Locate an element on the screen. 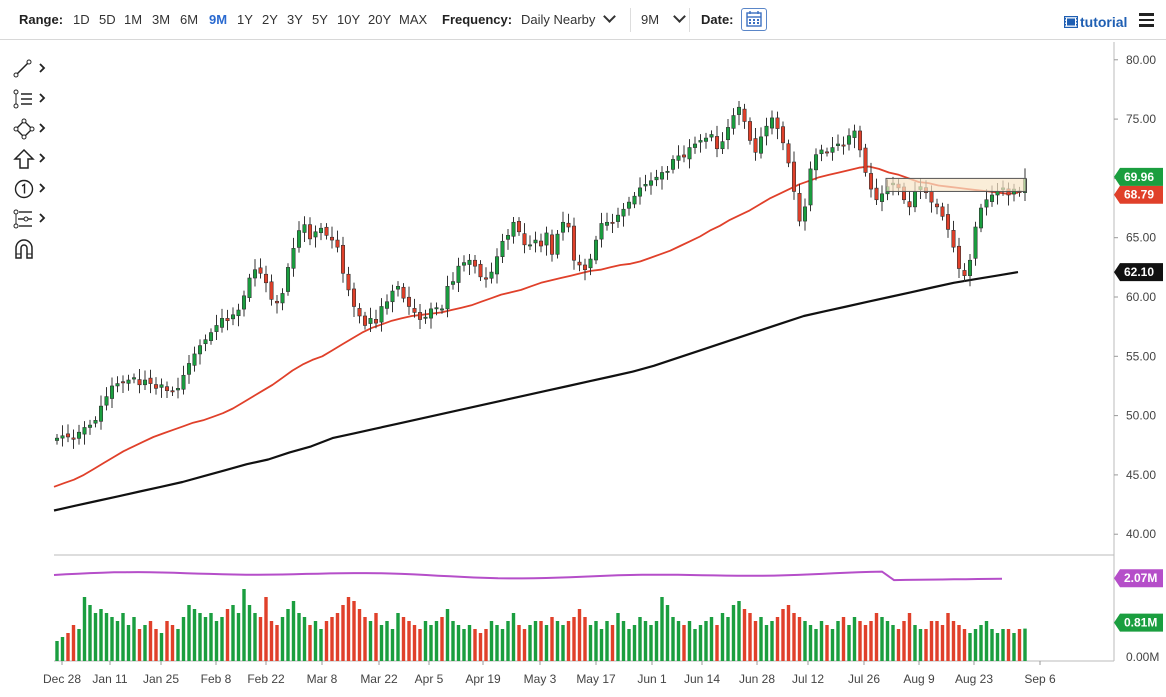  shapes-tool is located at coordinates (32, 129).